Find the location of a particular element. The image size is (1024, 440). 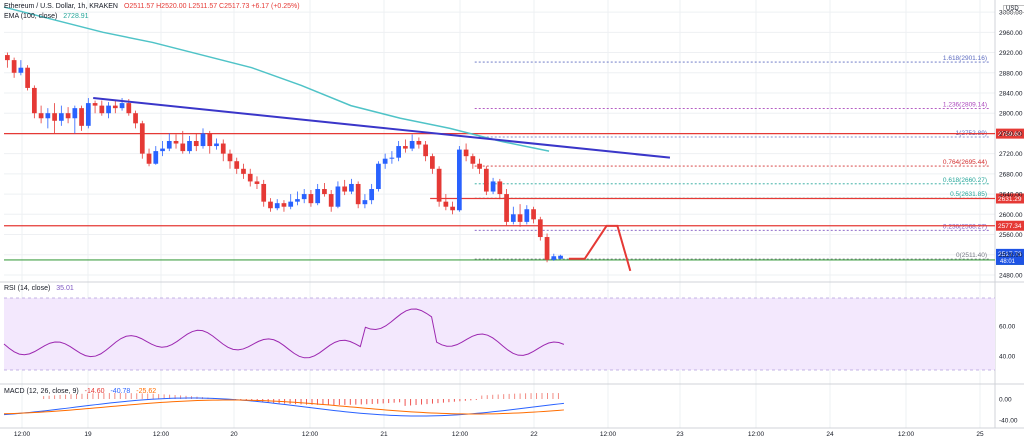

ema-legend: EMA (100, close) 2728.91 is located at coordinates (48, 16).